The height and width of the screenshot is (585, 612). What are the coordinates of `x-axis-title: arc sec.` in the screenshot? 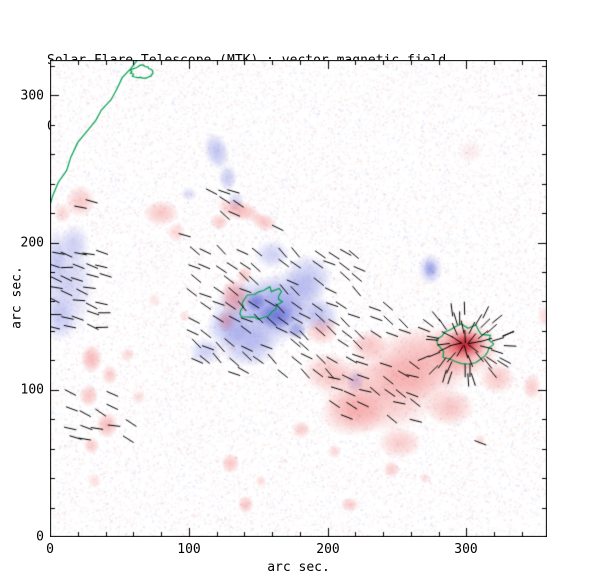 It's located at (298, 567).